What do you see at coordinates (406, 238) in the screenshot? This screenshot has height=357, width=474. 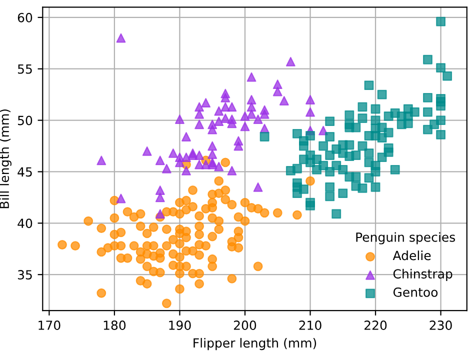 I see `legend-title: Penguin species` at bounding box center [406, 238].